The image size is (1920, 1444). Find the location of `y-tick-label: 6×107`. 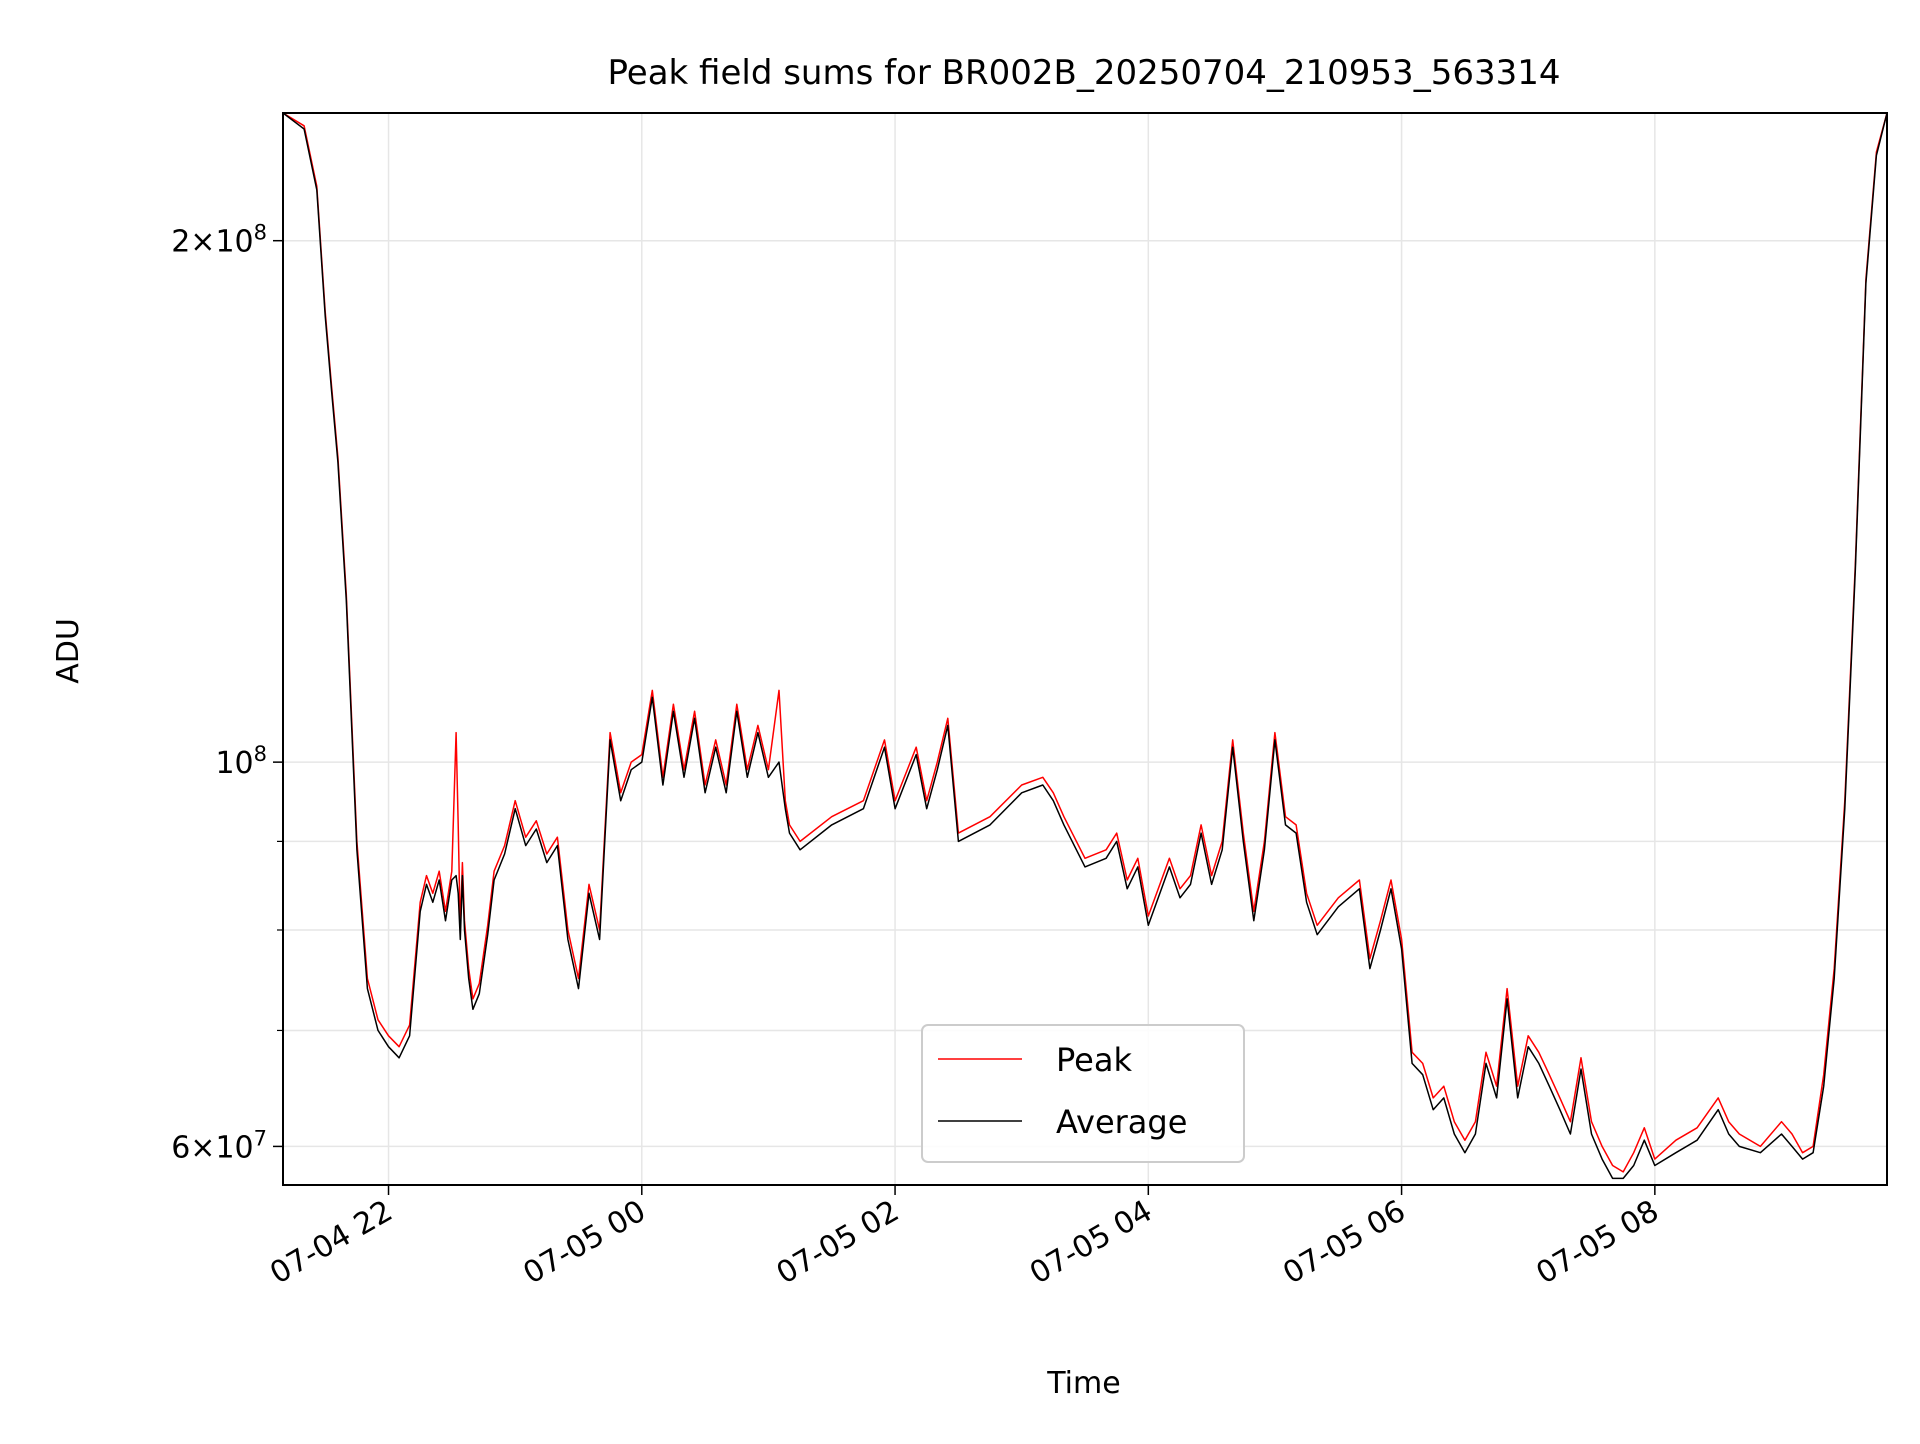

y-tick-label: 6×107 is located at coordinates (219, 1145).